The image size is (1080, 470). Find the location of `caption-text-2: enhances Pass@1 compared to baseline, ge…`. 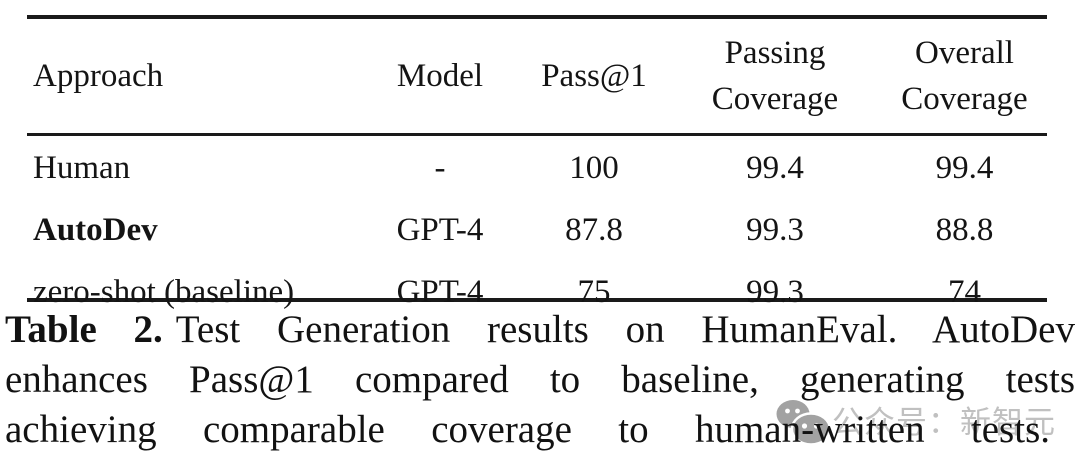

caption-text-2: enhances Pass@1 compared to baseline, ge… is located at coordinates (540, 379).